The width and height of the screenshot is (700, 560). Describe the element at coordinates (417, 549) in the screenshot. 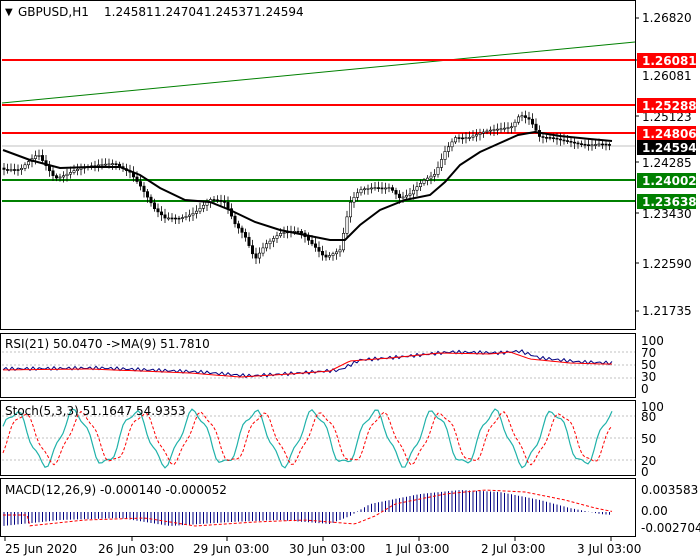

I see `time-label: 1 Jul 03:00` at that location.